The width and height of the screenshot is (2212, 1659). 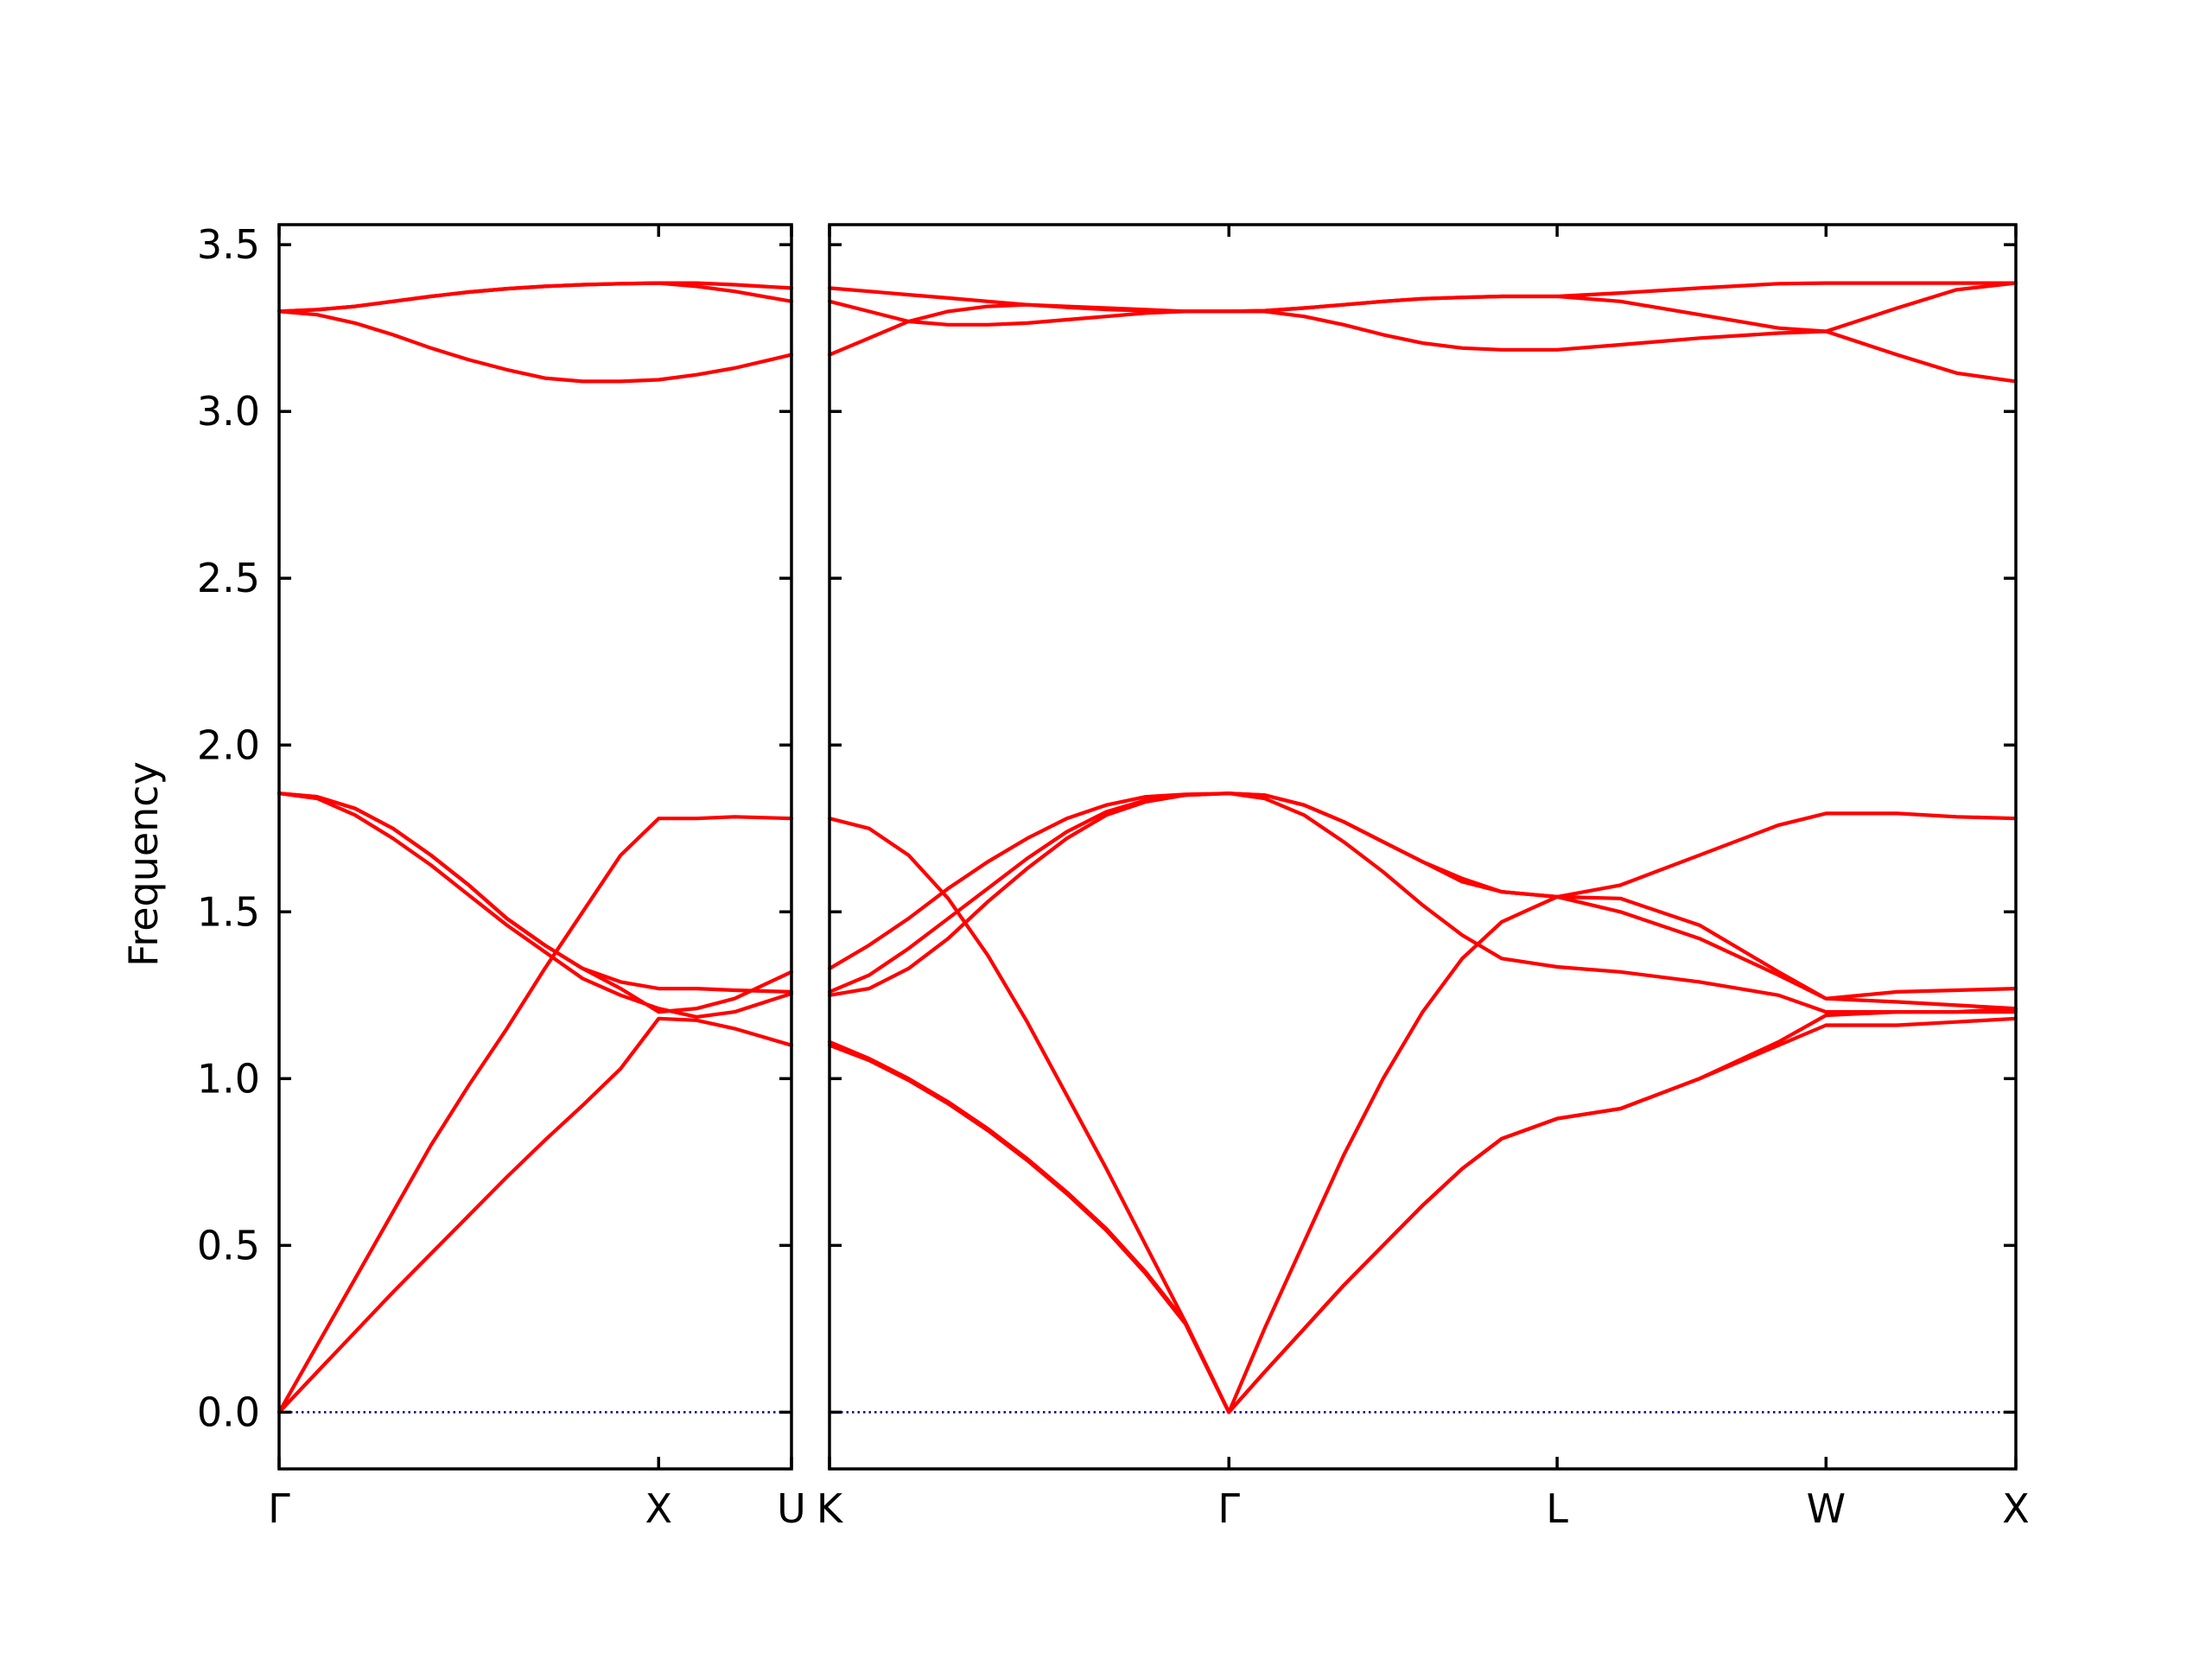 I want to click on x-tick-label: U, so click(x=791, y=1508).